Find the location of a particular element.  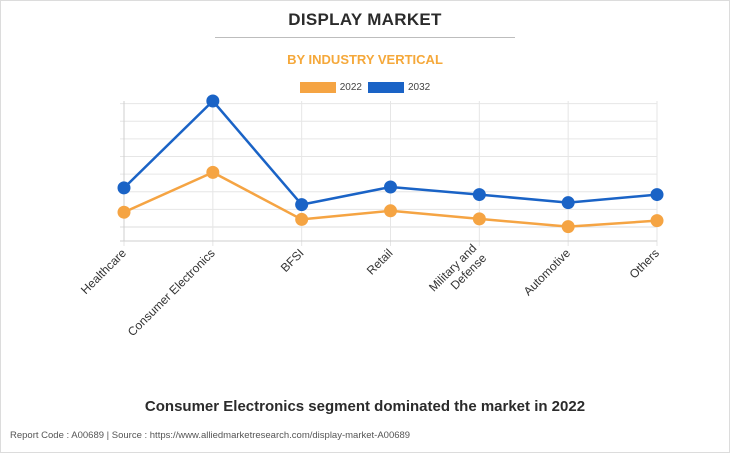

x-tick-label: Healthcare is located at coordinates (103, 271).